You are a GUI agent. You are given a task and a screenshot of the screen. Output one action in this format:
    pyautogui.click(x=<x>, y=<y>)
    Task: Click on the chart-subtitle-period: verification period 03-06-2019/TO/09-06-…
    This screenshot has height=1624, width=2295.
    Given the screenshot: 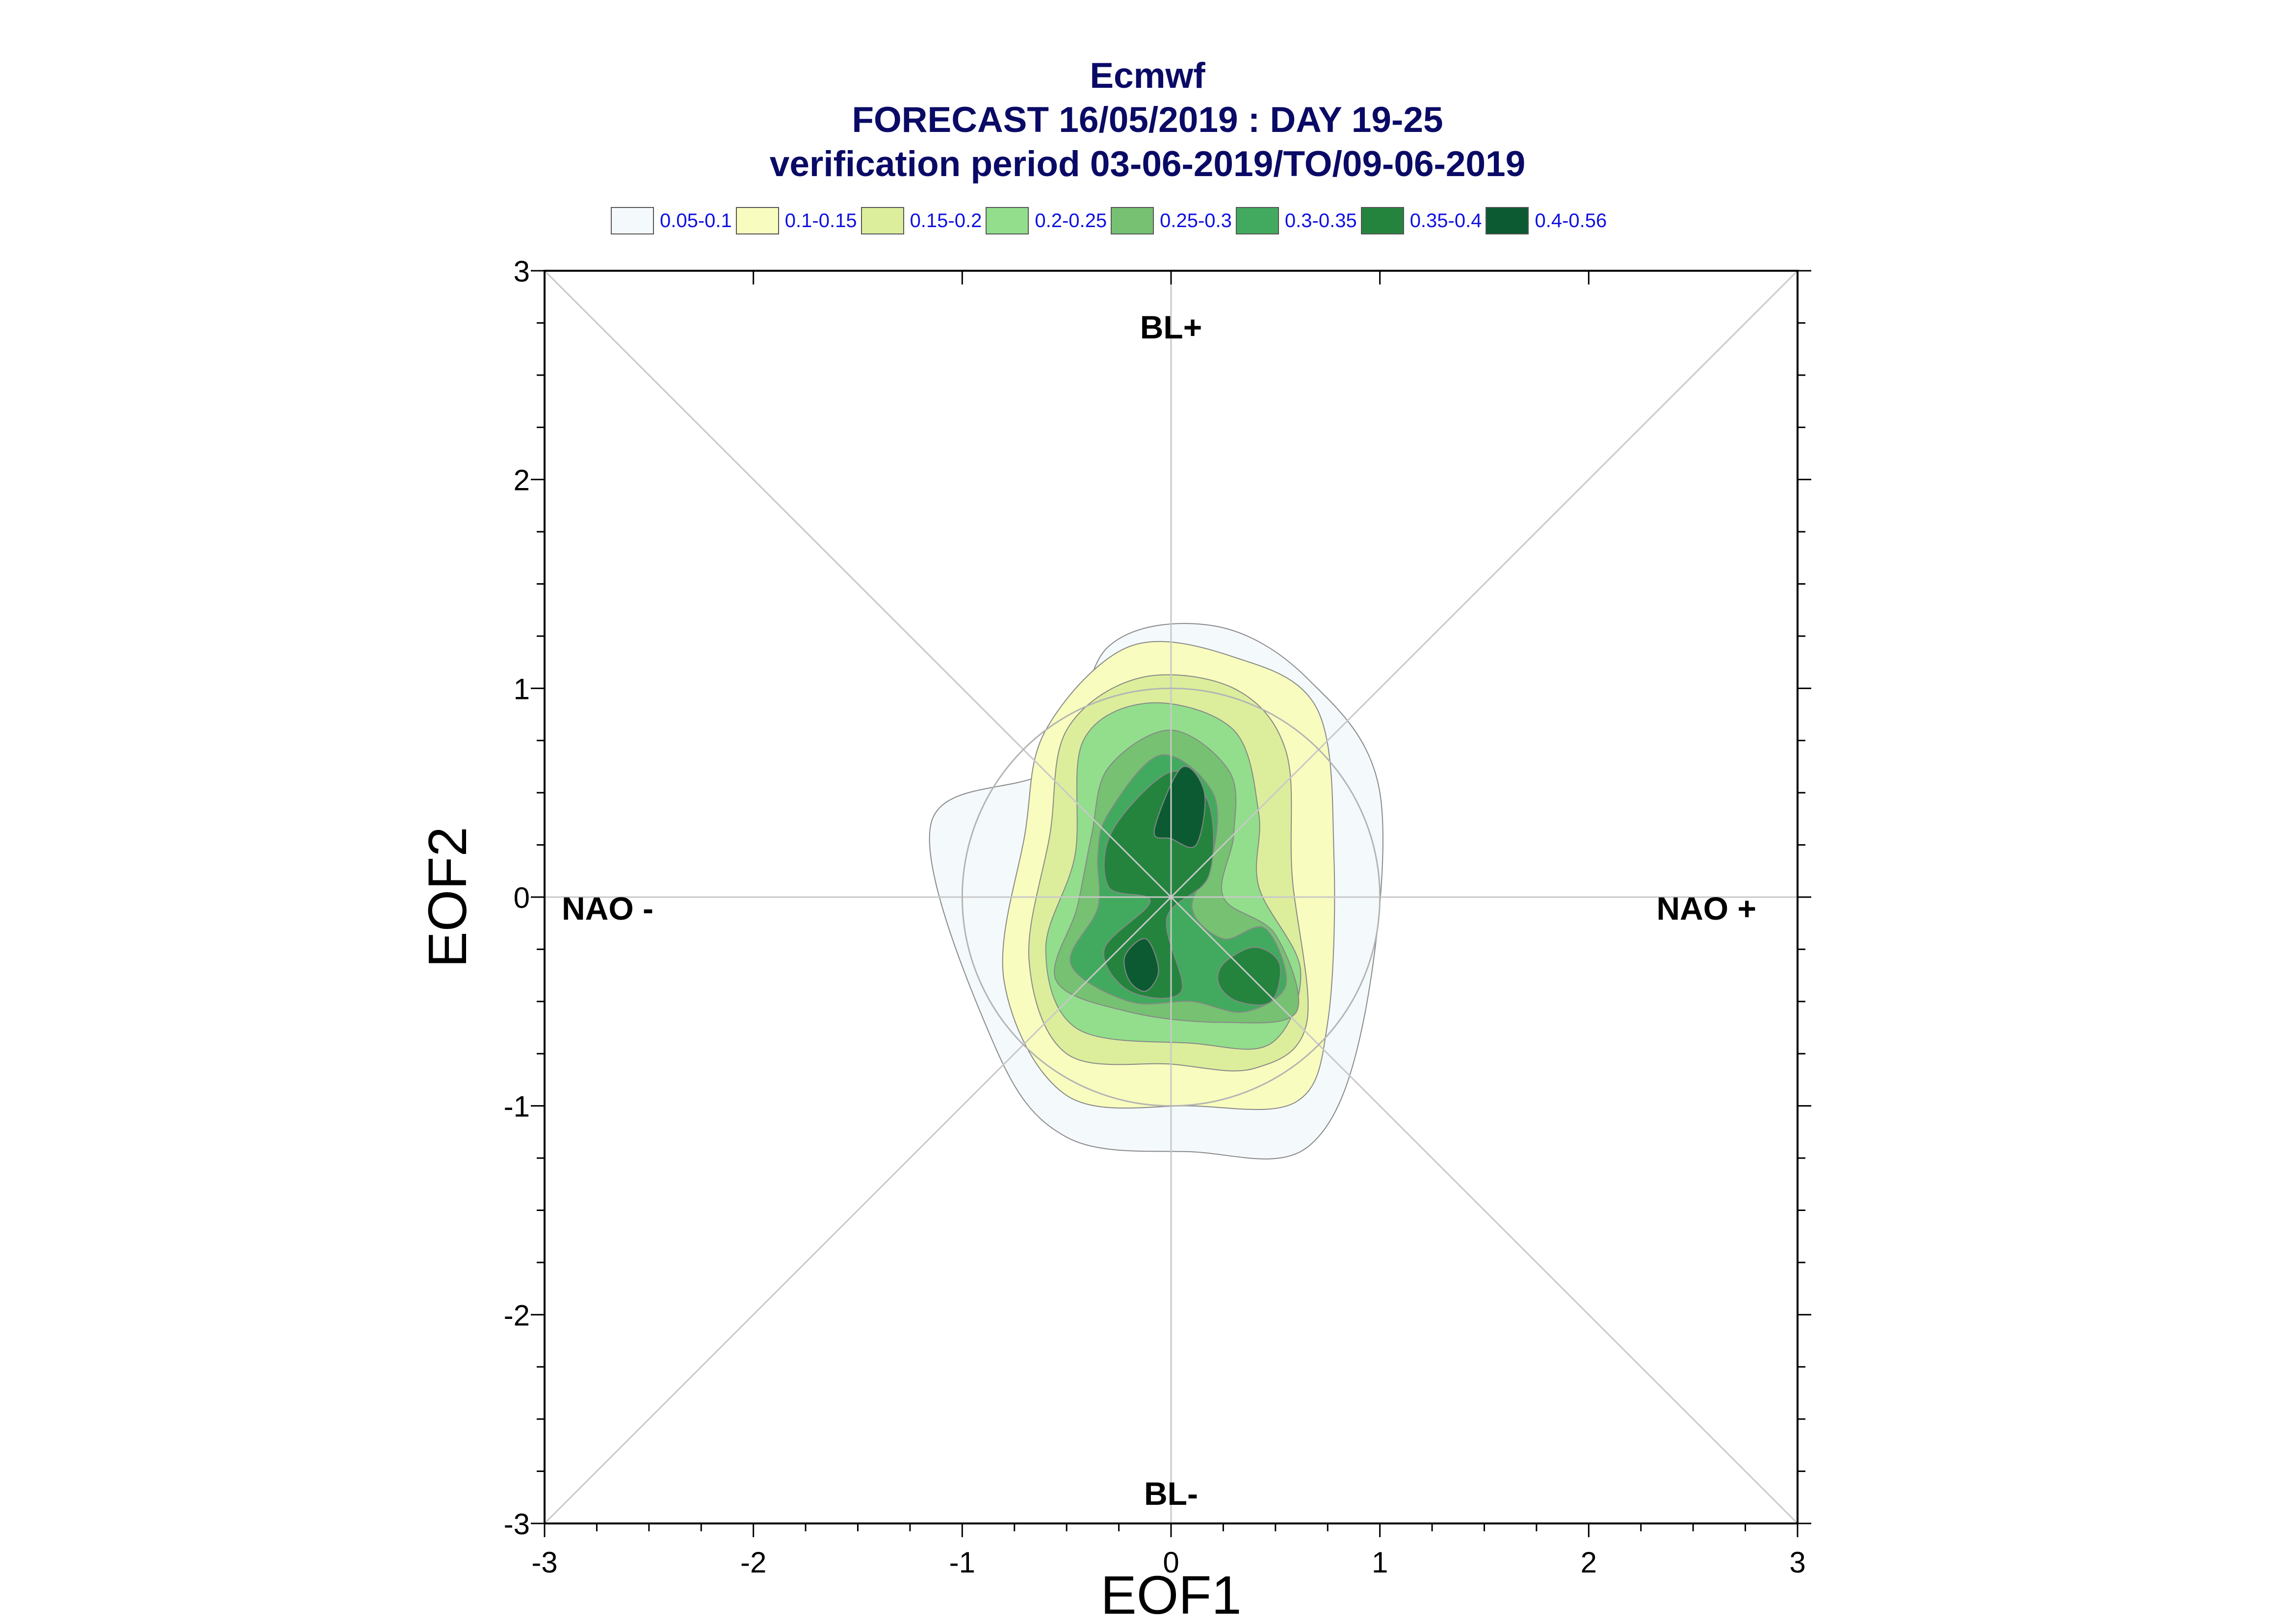 What is the action you would take?
    pyautogui.click(x=1147, y=164)
    